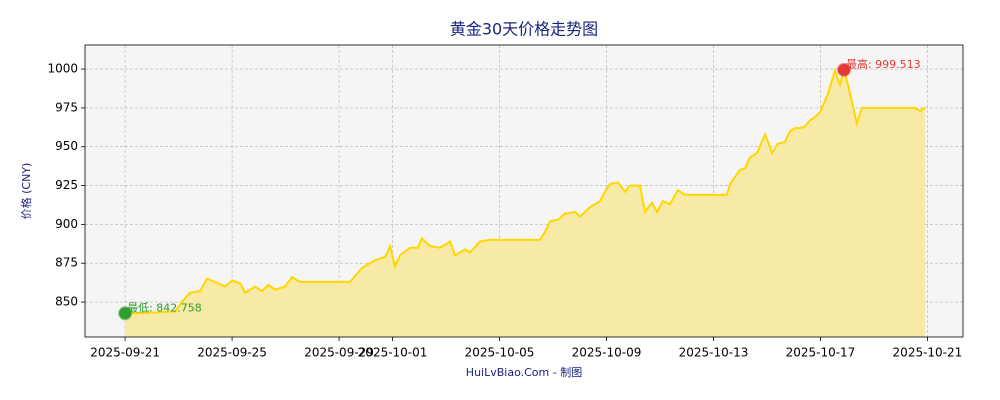 The height and width of the screenshot is (400, 1000). Describe the element at coordinates (66, 107) in the screenshot. I see `y-tick-label: 975` at that location.